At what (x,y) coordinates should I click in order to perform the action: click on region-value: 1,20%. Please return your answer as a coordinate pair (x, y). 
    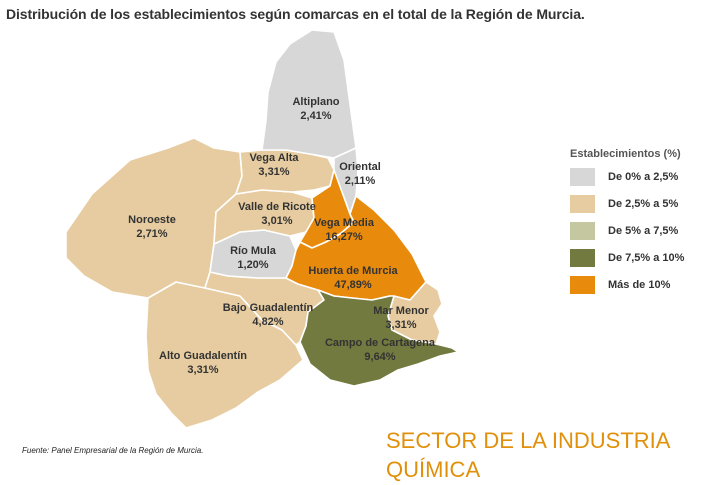
    Looking at the image, I should click on (253, 265).